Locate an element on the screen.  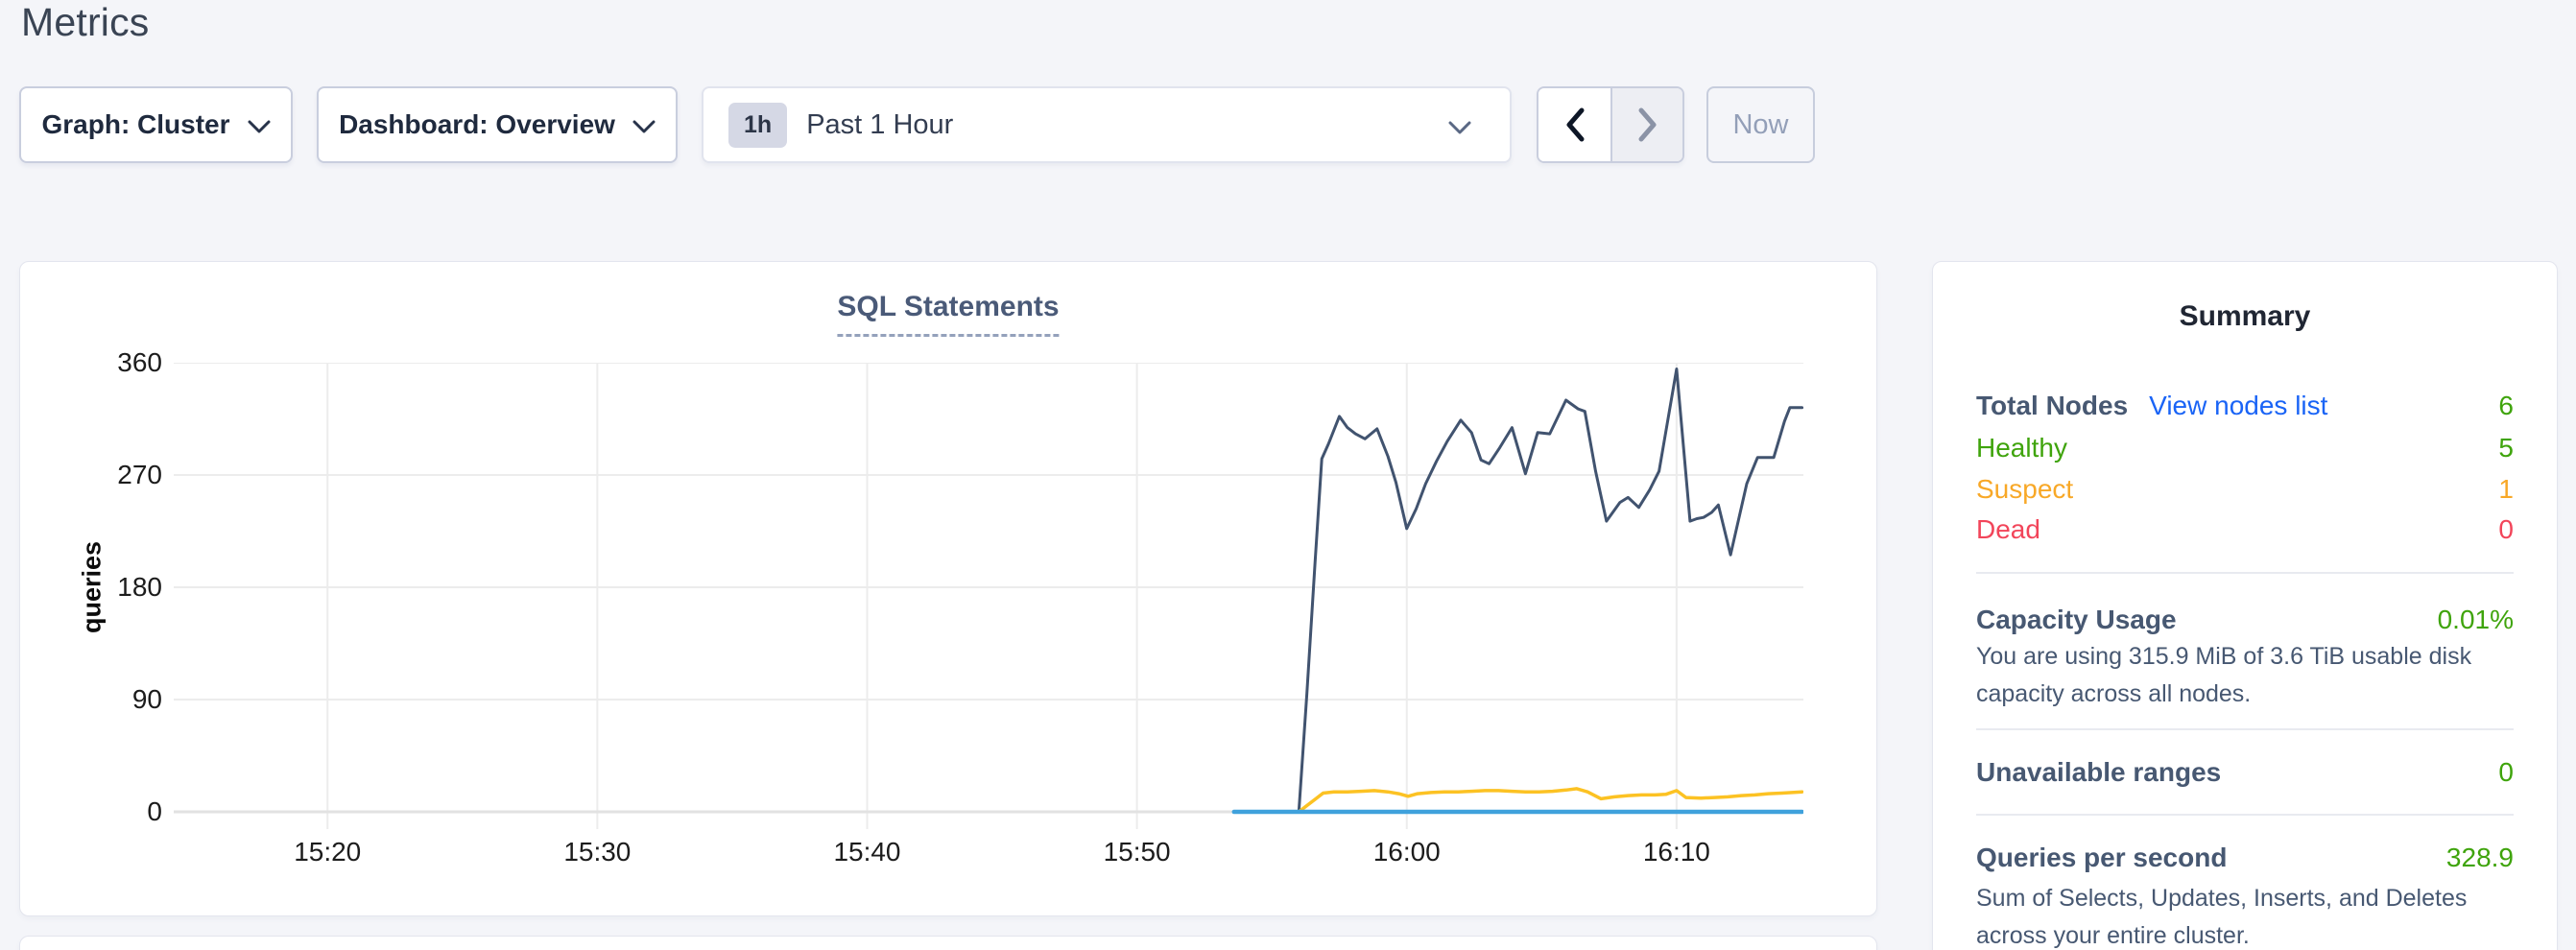
suspect-value: 1 is located at coordinates (2506, 489).